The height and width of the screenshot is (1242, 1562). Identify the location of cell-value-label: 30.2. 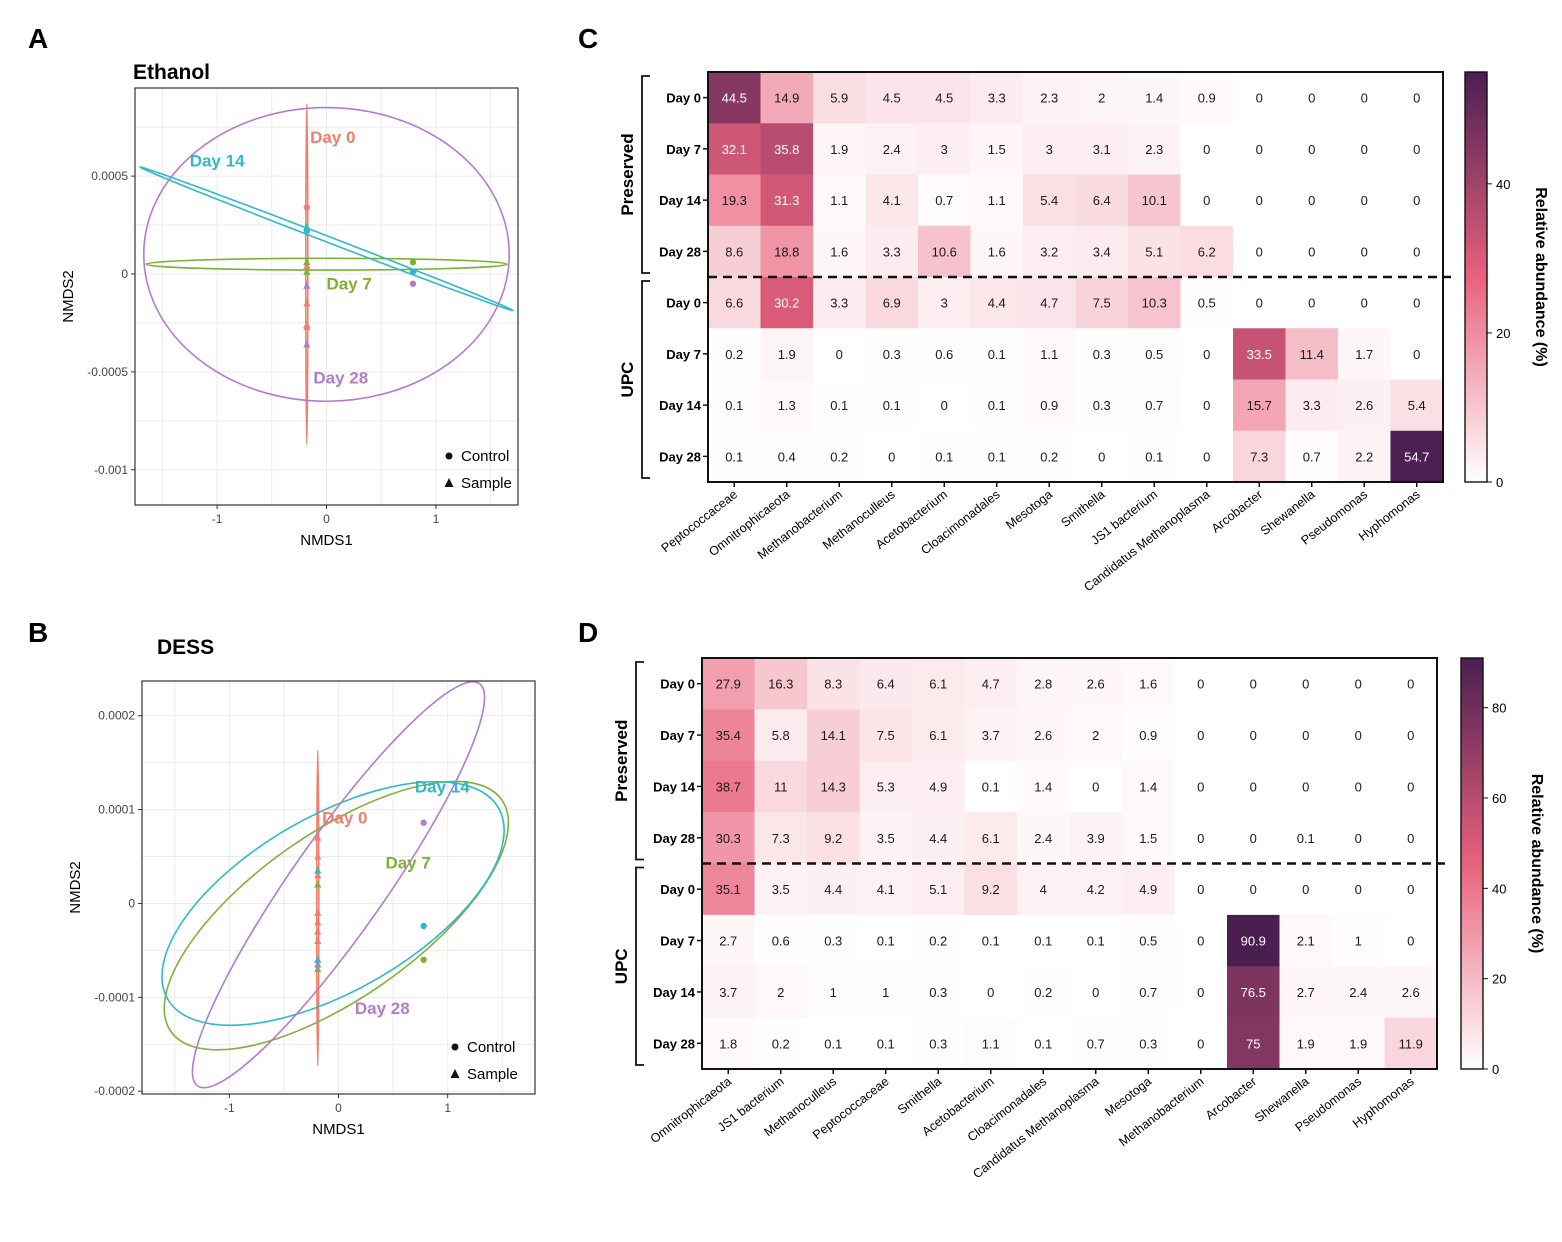
(786, 303).